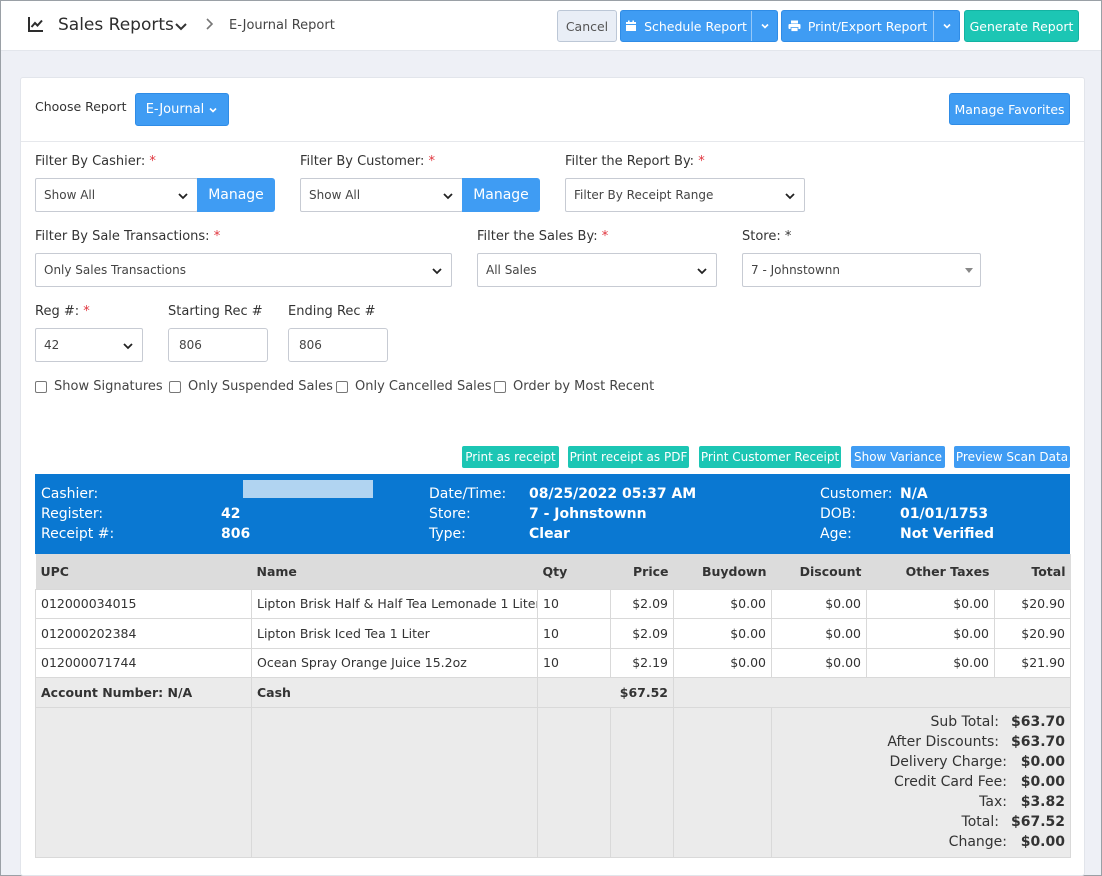  I want to click on ending-rec-value: 806, so click(310, 345).